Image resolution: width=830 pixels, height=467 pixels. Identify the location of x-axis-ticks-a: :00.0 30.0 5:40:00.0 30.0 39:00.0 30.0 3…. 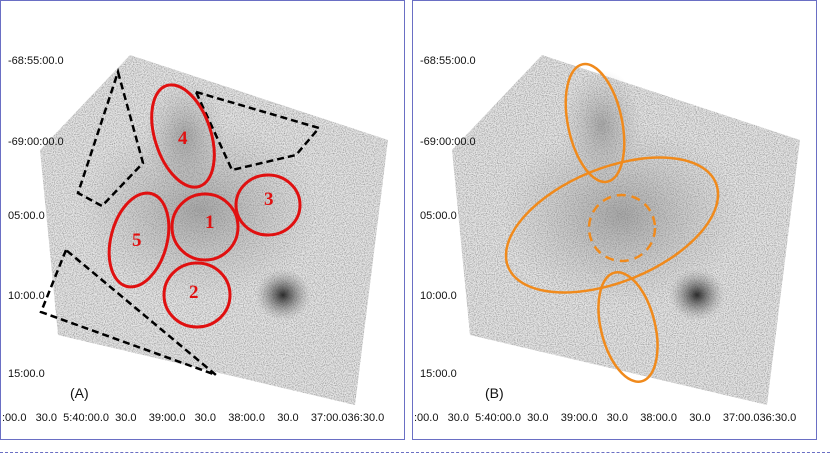
(193, 418).